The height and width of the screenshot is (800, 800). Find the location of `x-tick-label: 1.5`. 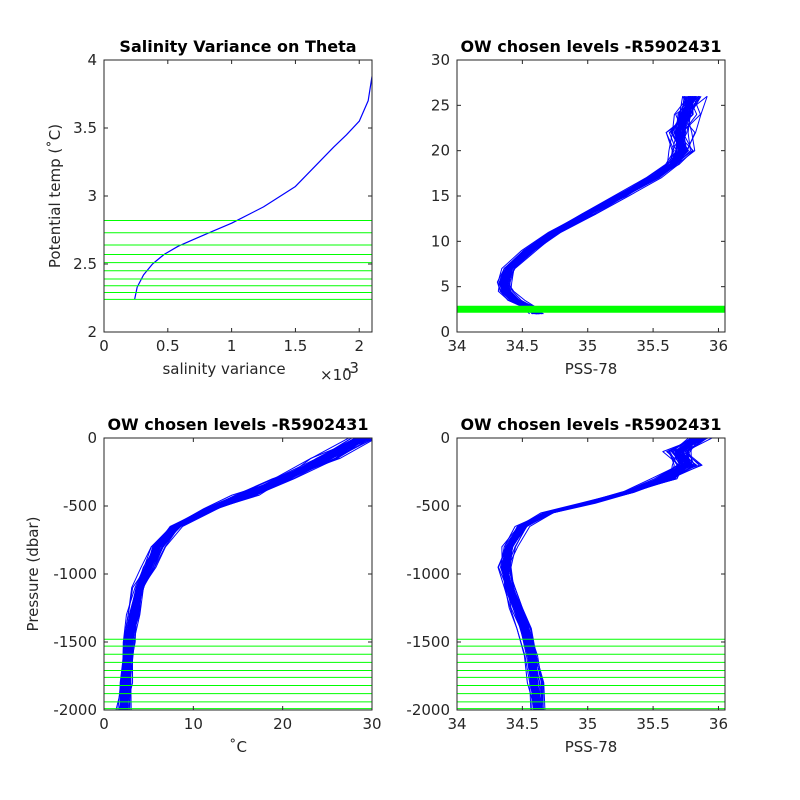

x-tick-label: 1.5 is located at coordinates (295, 346).